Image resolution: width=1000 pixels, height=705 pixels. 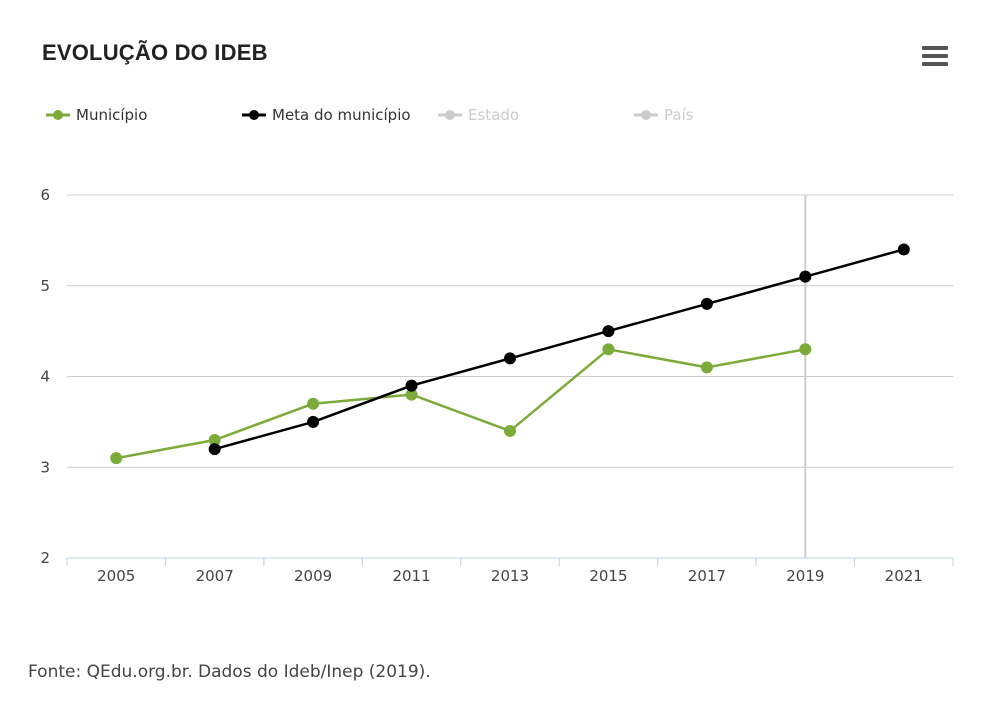 I want to click on hamburger-menu-icon, so click(x=935, y=57).